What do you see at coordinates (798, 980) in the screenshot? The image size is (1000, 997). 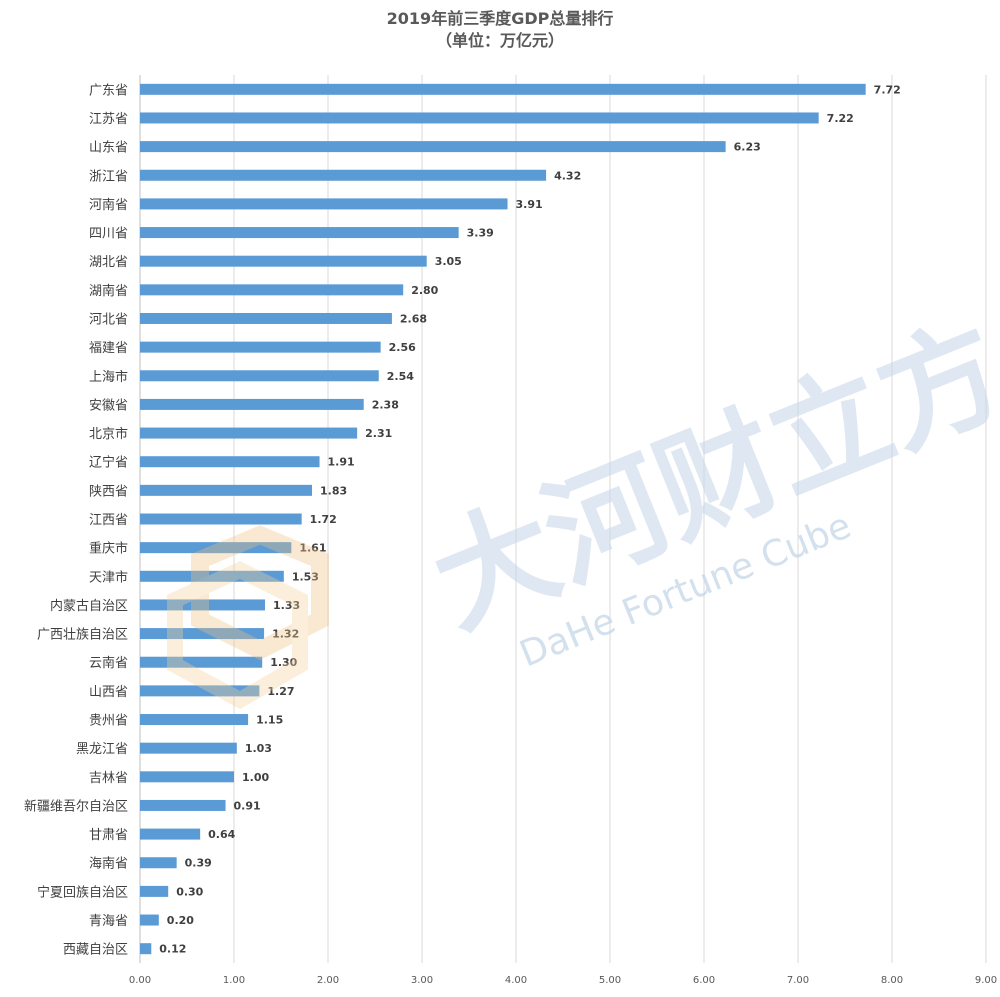 I see `x-tick-label: 7.00` at bounding box center [798, 980].